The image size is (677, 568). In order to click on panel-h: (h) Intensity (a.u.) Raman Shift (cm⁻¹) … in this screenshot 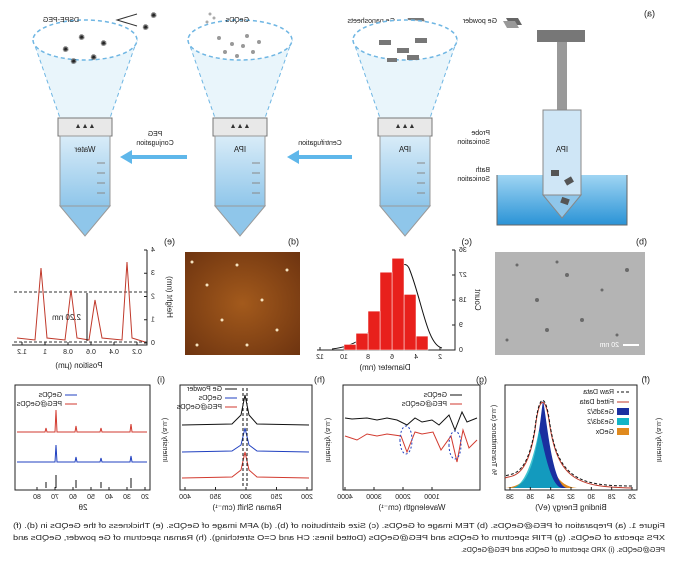, I will do `click(253, 443)`.